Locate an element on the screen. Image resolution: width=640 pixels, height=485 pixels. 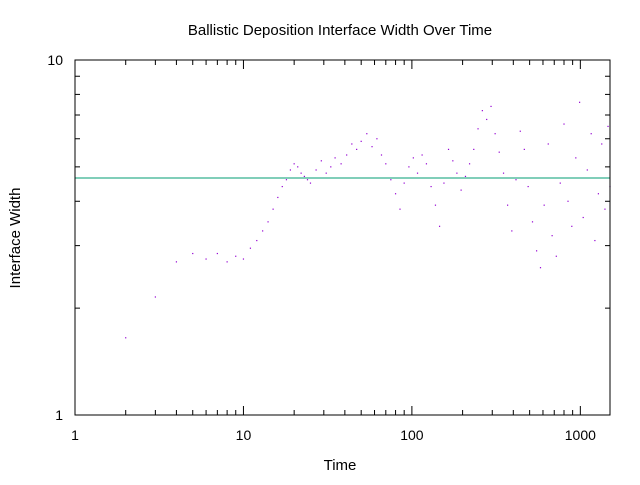
x-tick-label: 1 is located at coordinates (75, 435).